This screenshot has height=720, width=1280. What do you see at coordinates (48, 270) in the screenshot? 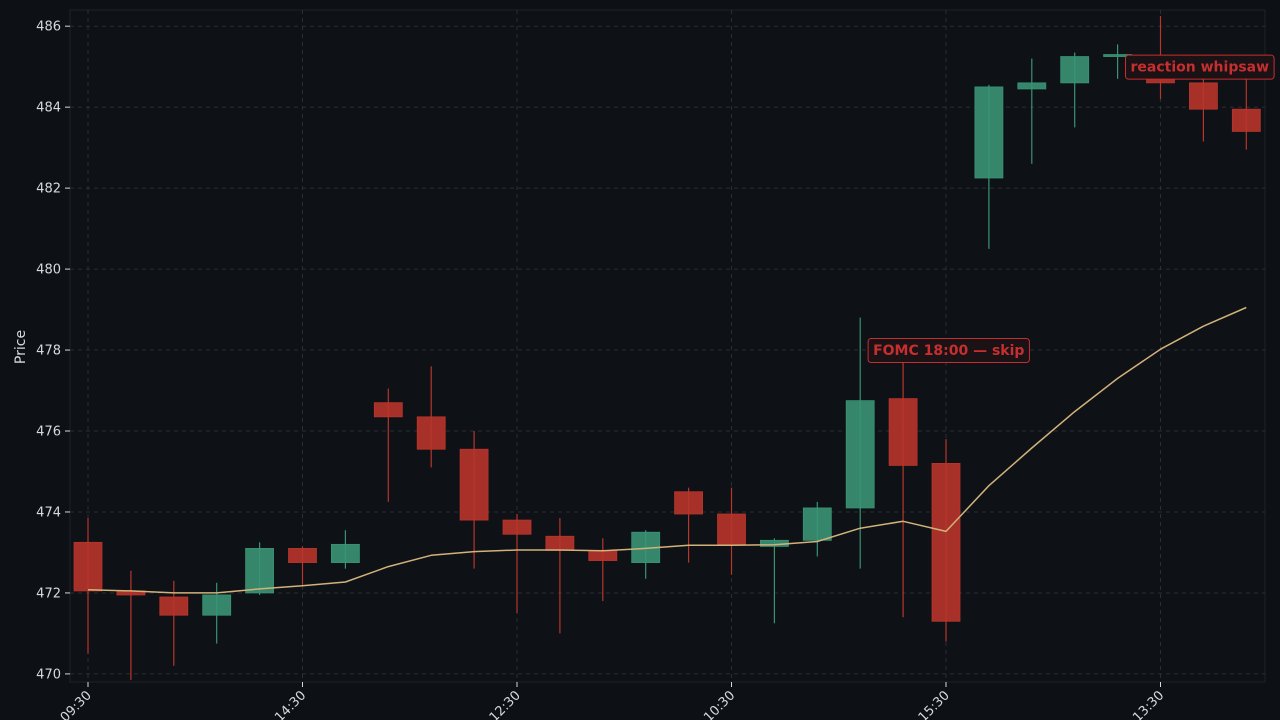
I see `y-tick-label: 480` at bounding box center [48, 270].